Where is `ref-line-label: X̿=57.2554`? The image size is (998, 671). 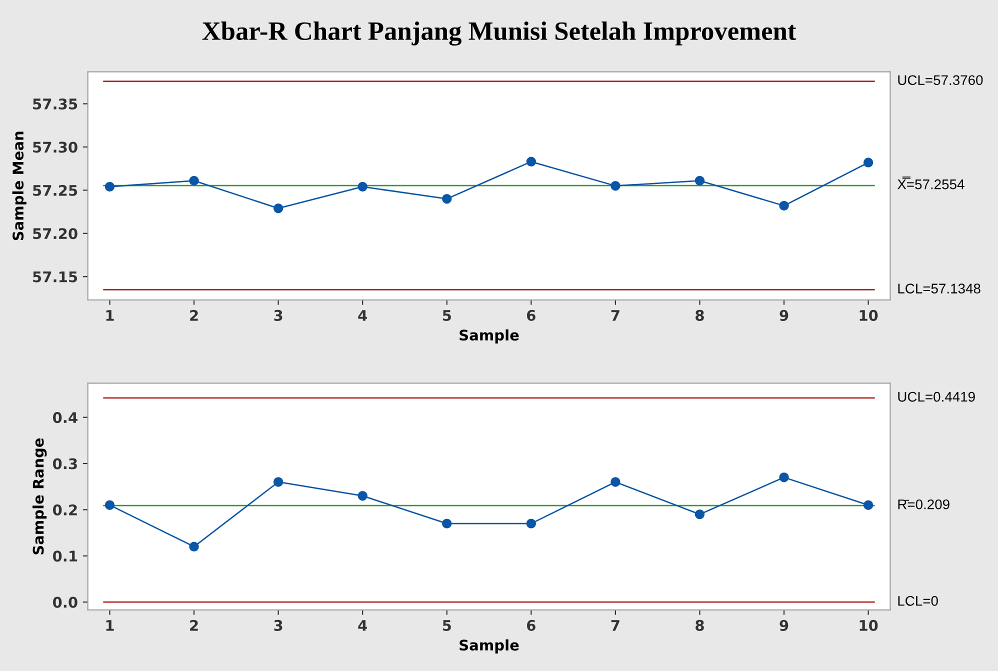
ref-line-label: X̿=57.2554 is located at coordinates (930, 183).